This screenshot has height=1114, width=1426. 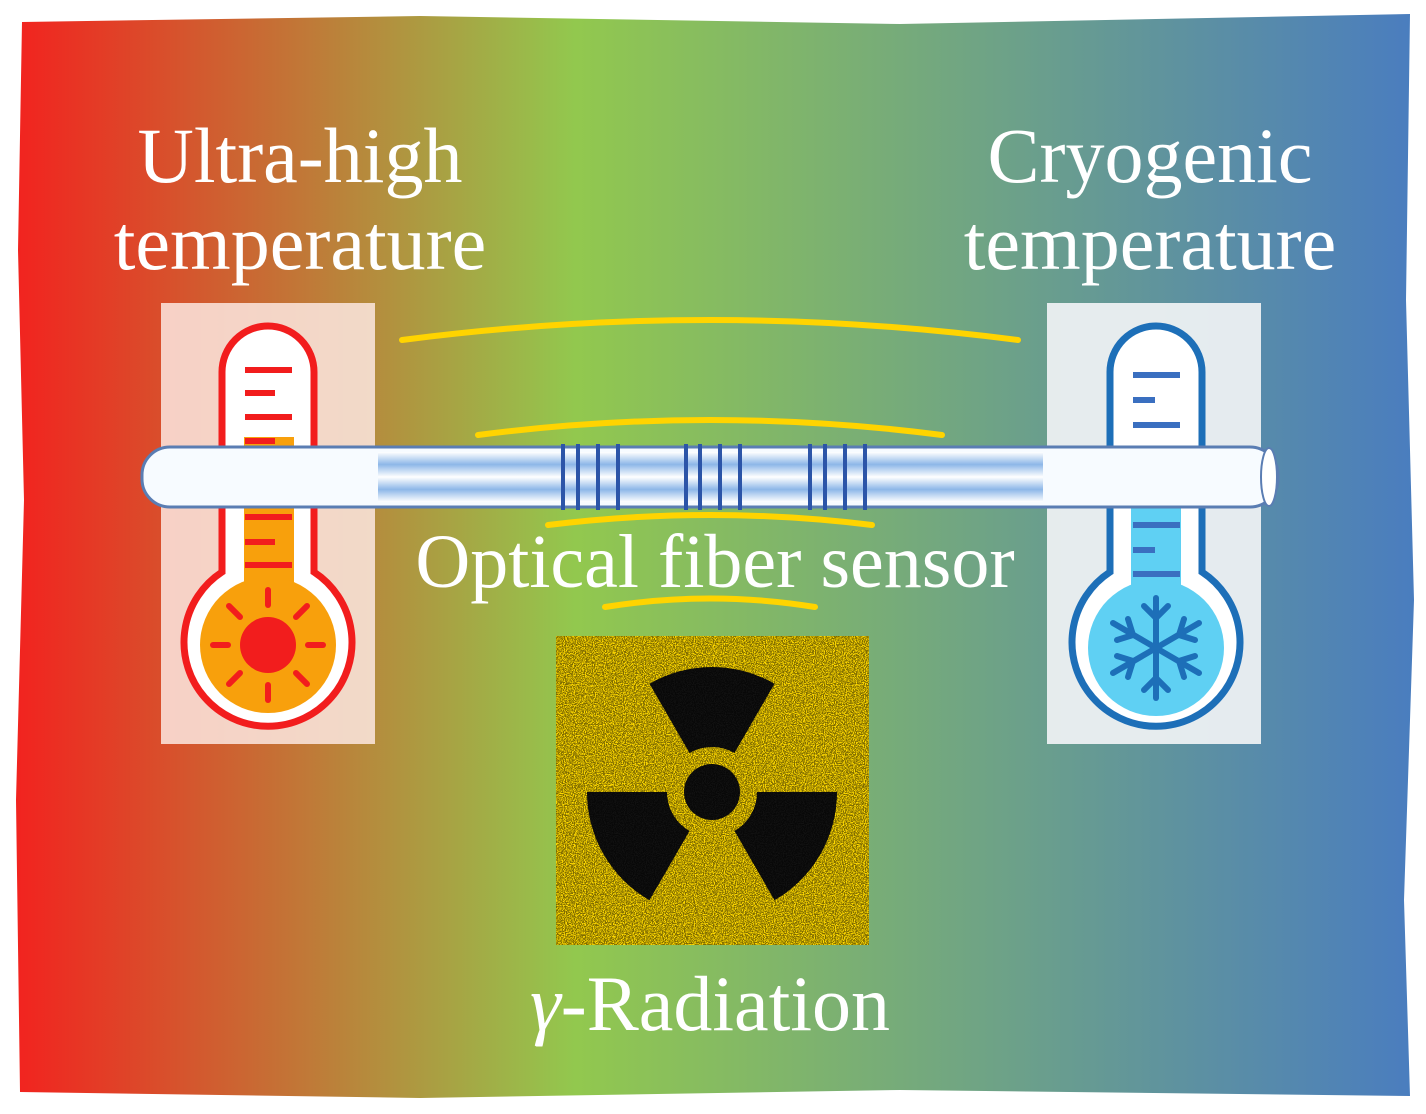 I want to click on gamma-radiation-label: γ-Radiation, so click(x=710, y=1003).